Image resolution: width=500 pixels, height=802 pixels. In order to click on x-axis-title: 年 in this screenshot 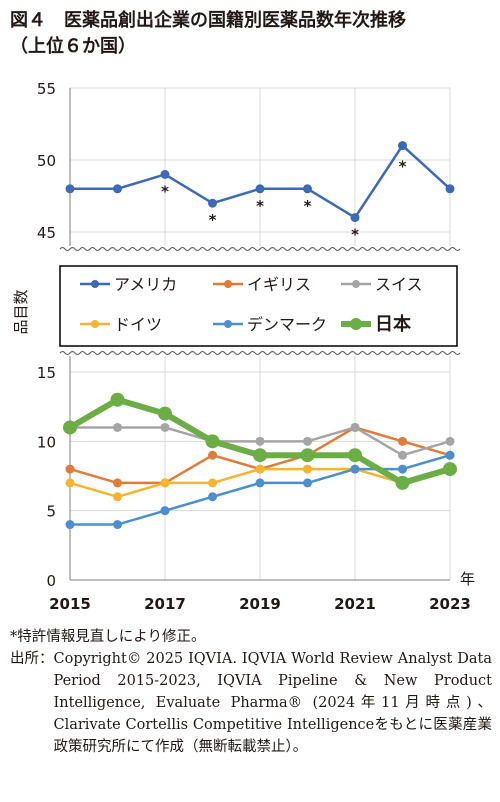, I will do `click(467, 579)`.